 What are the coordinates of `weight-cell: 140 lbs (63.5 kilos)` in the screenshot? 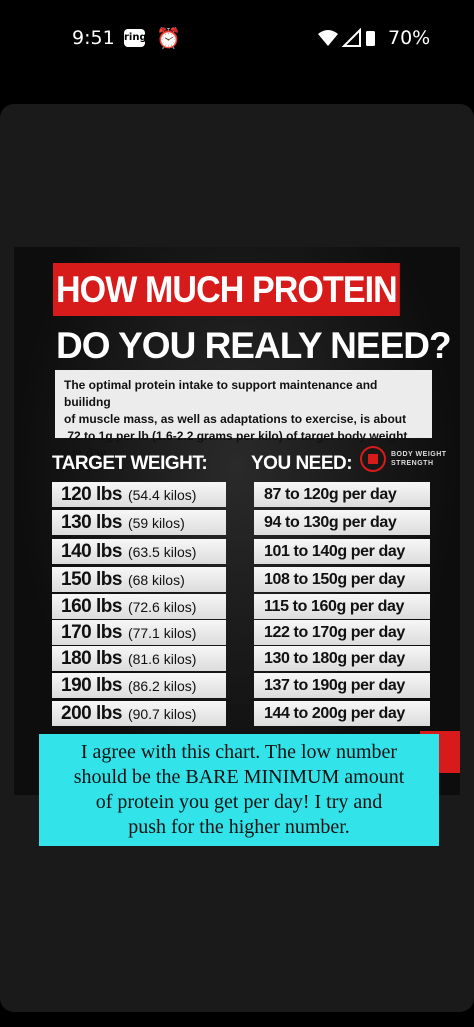 It's located at (139, 551).